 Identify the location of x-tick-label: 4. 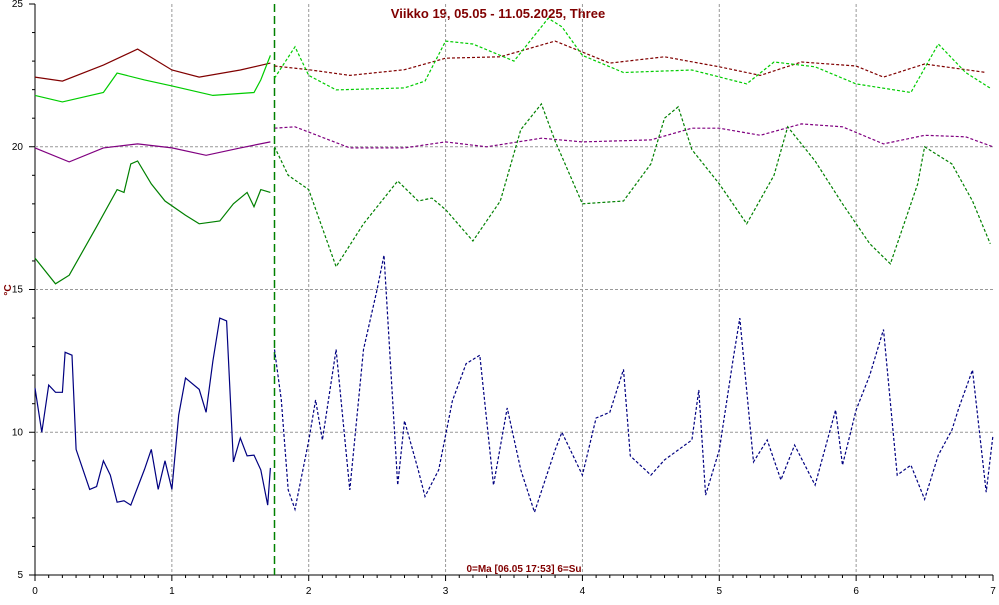
(583, 591).